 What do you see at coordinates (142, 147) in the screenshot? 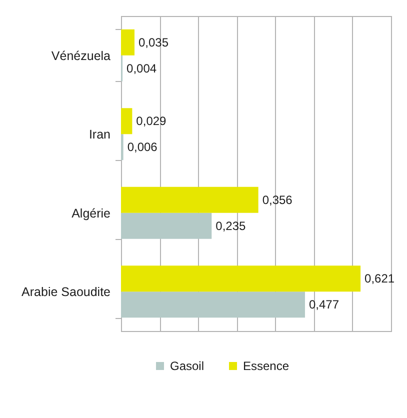
I see `data-label: 0,006` at bounding box center [142, 147].